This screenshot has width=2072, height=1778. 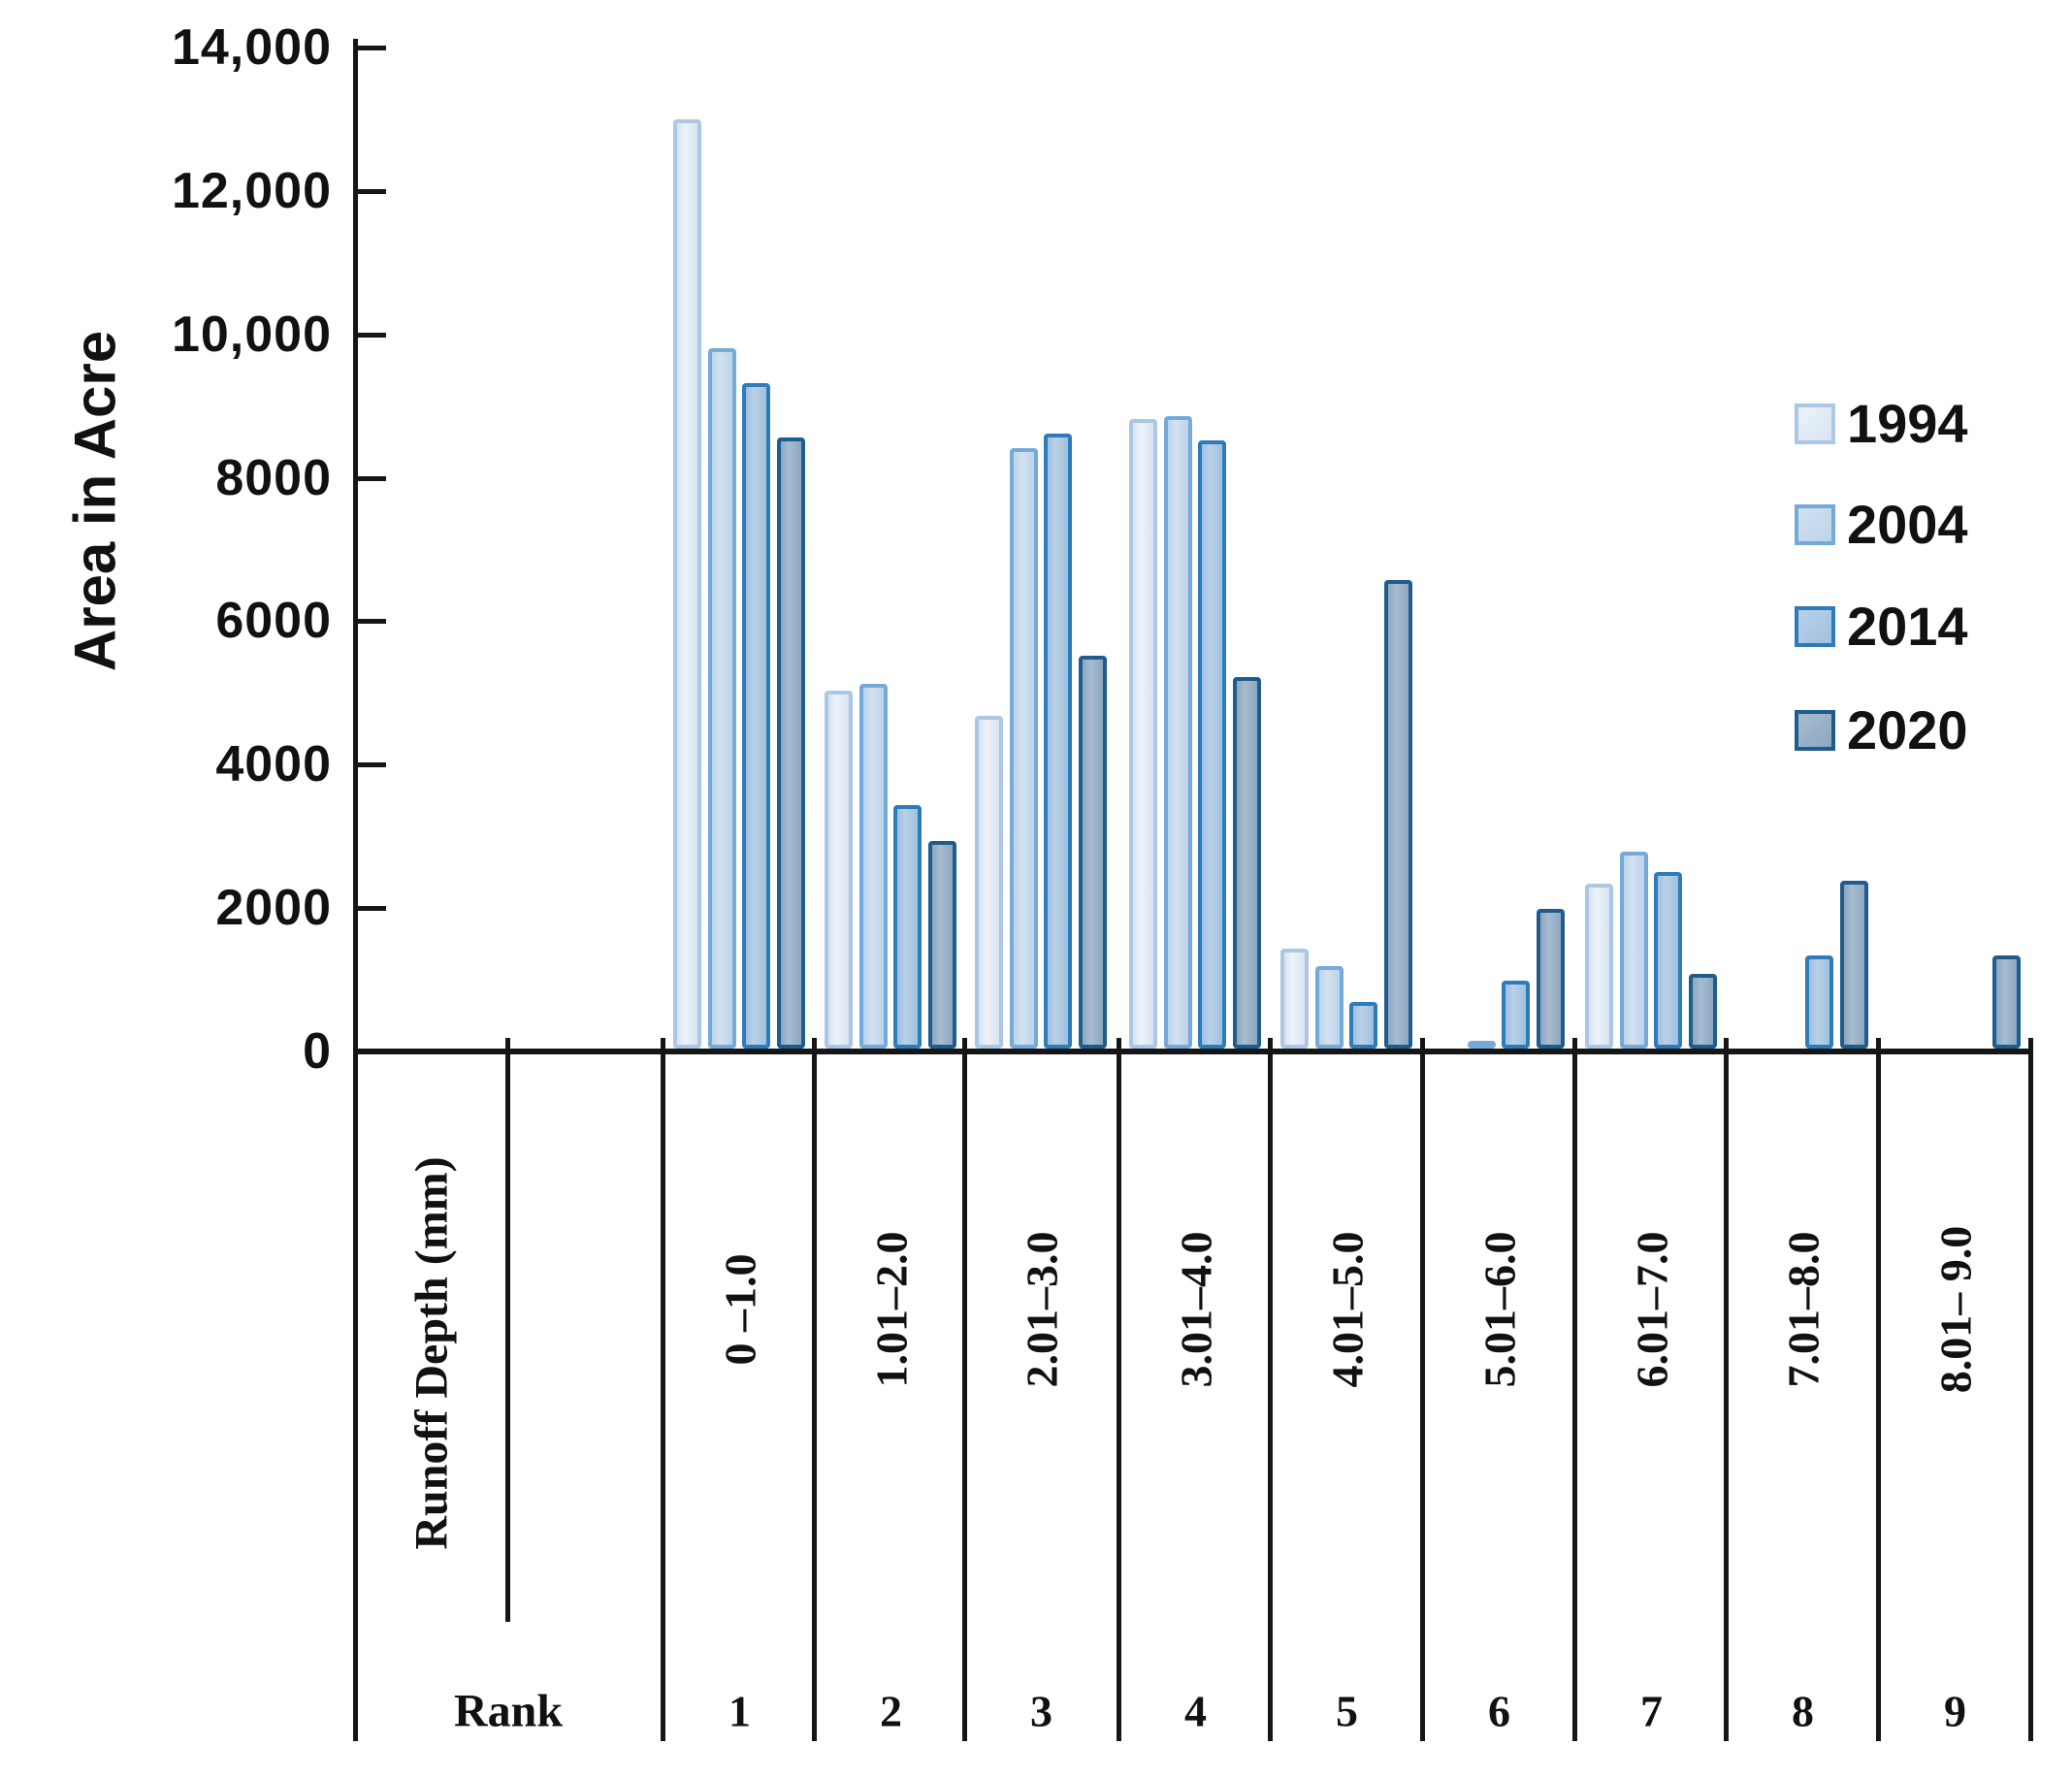 I want to click on rank-value-9: 9, so click(x=1955, y=1711).